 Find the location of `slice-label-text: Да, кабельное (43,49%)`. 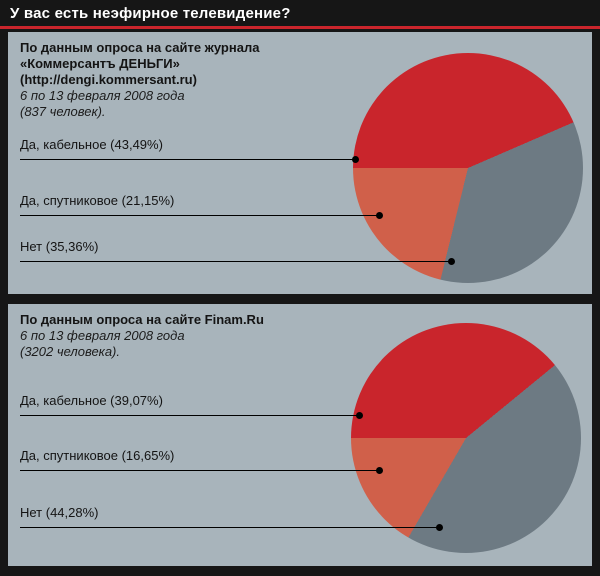

slice-label-text: Да, кабельное (43,49%) is located at coordinates (91, 144).